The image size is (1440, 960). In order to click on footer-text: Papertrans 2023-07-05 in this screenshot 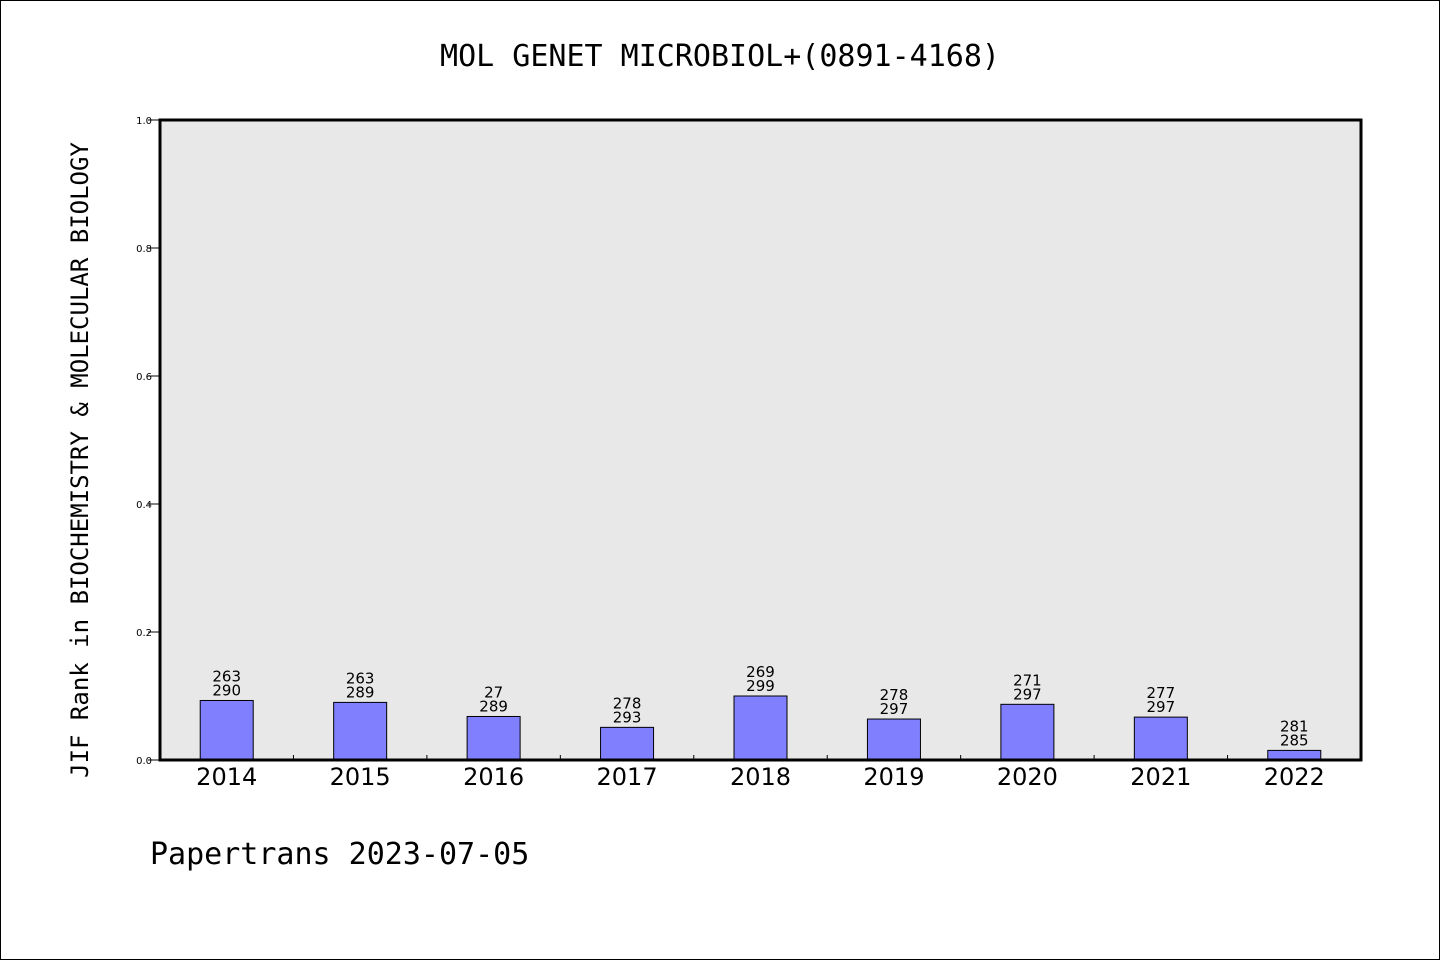, I will do `click(339, 854)`.